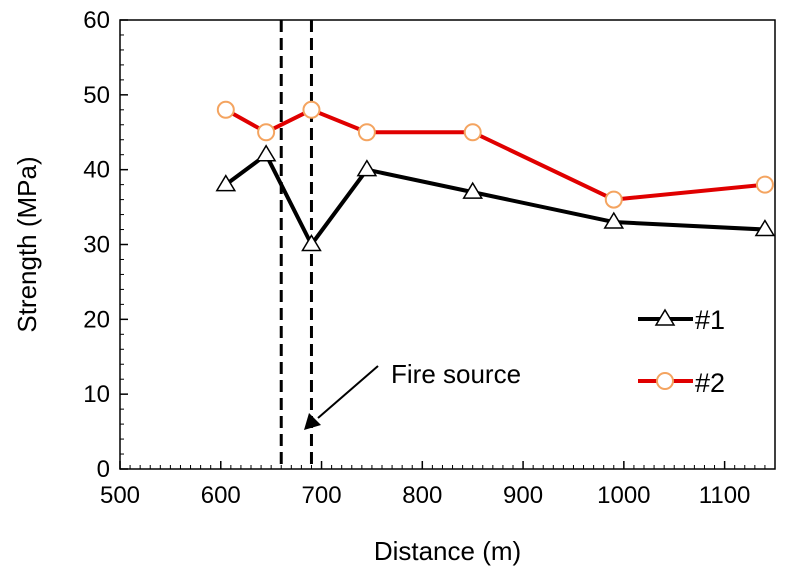 This screenshot has width=787, height=575. What do you see at coordinates (221, 495) in the screenshot?
I see `x-tick-label: 600` at bounding box center [221, 495].